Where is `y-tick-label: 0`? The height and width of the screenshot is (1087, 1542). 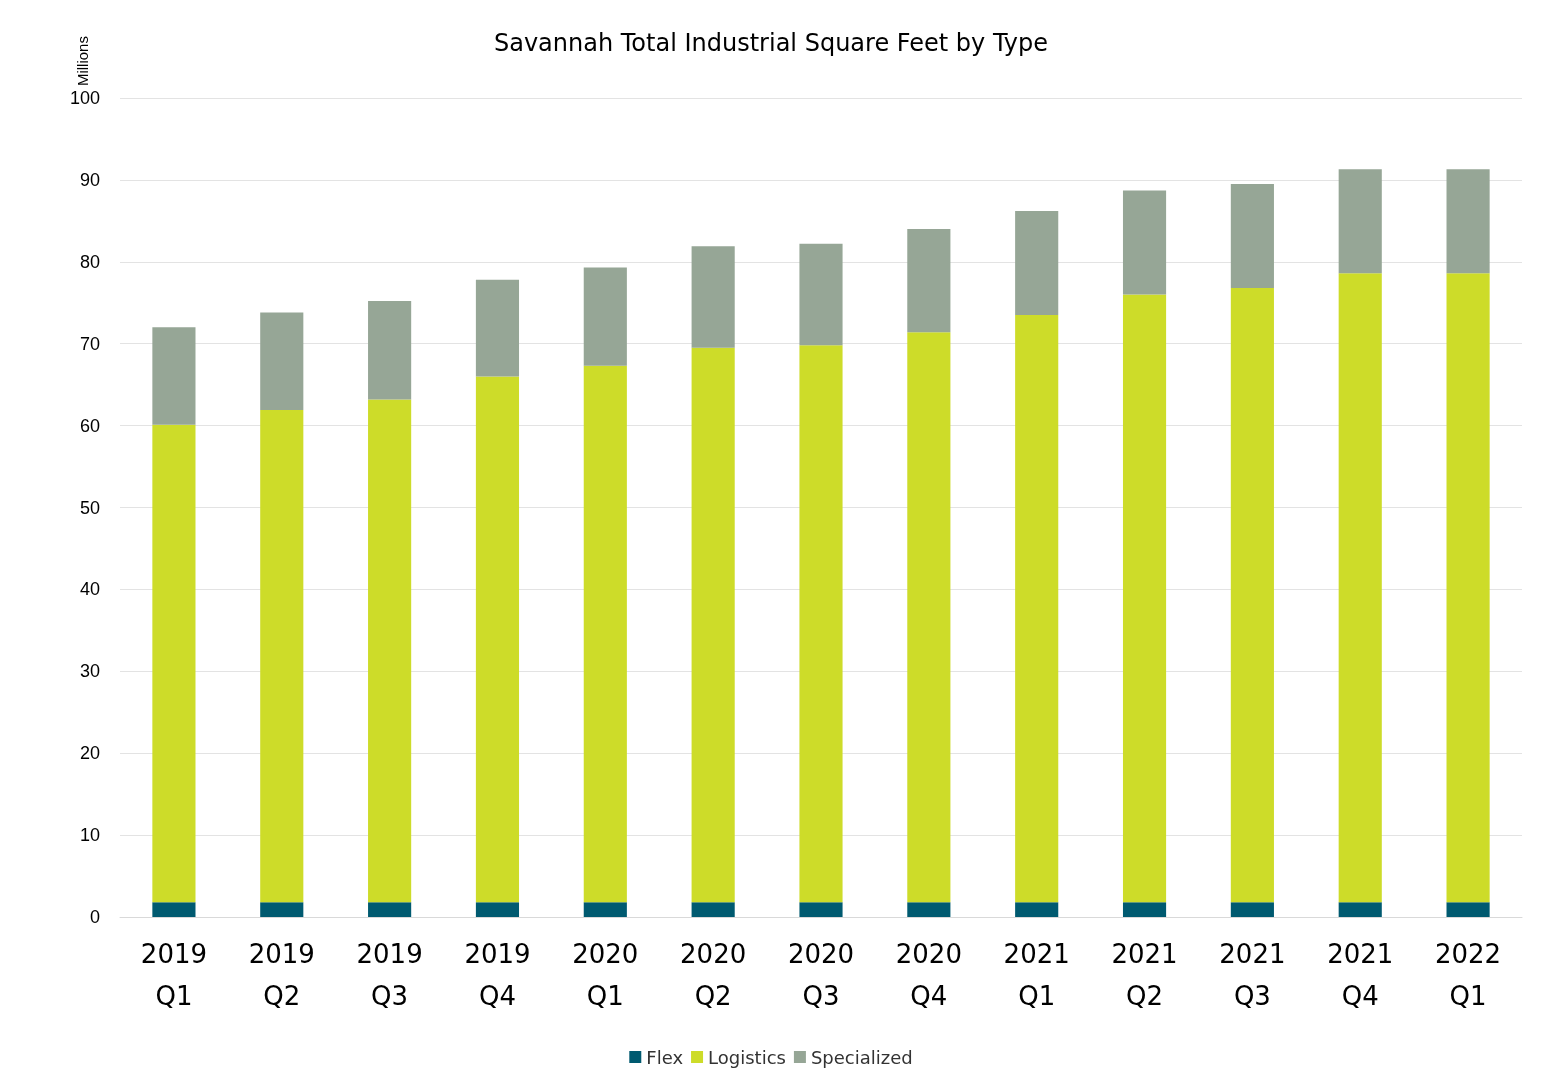 y-tick-label: 0 is located at coordinates (94, 917).